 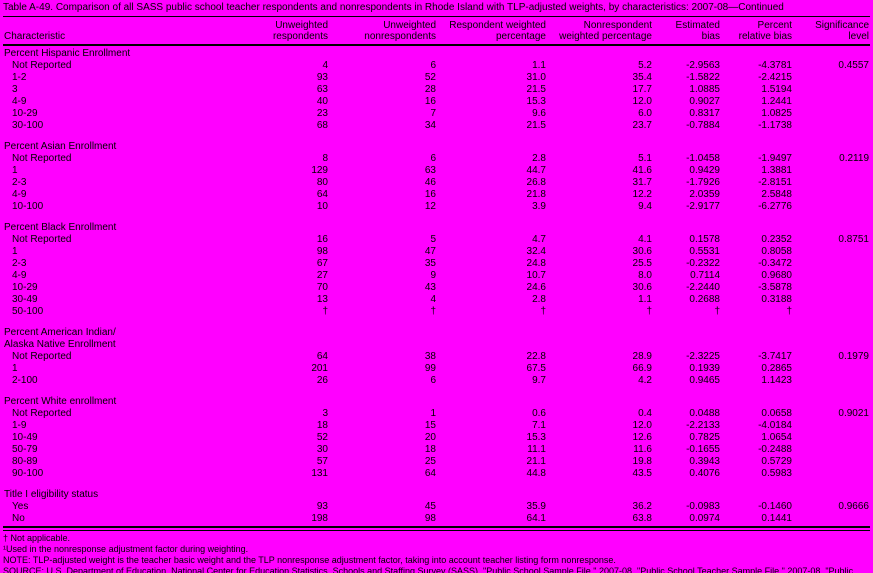 What do you see at coordinates (536, 194) in the screenshot?
I see `cell-value: 21.8` at bounding box center [536, 194].